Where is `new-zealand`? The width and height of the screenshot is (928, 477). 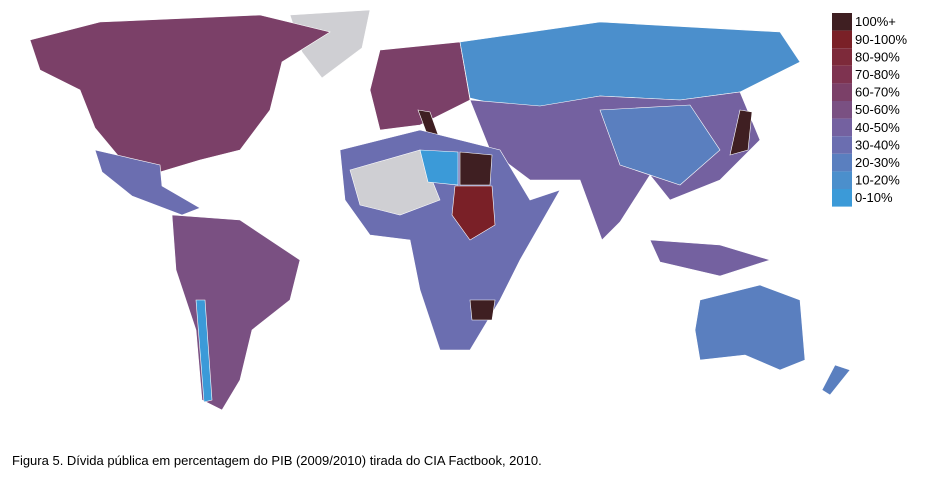
new-zealand is located at coordinates (836, 380).